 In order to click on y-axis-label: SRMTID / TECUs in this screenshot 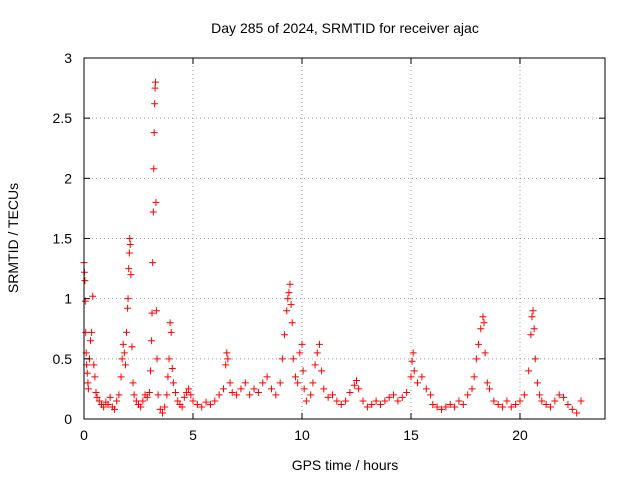, I will do `click(13, 238)`.